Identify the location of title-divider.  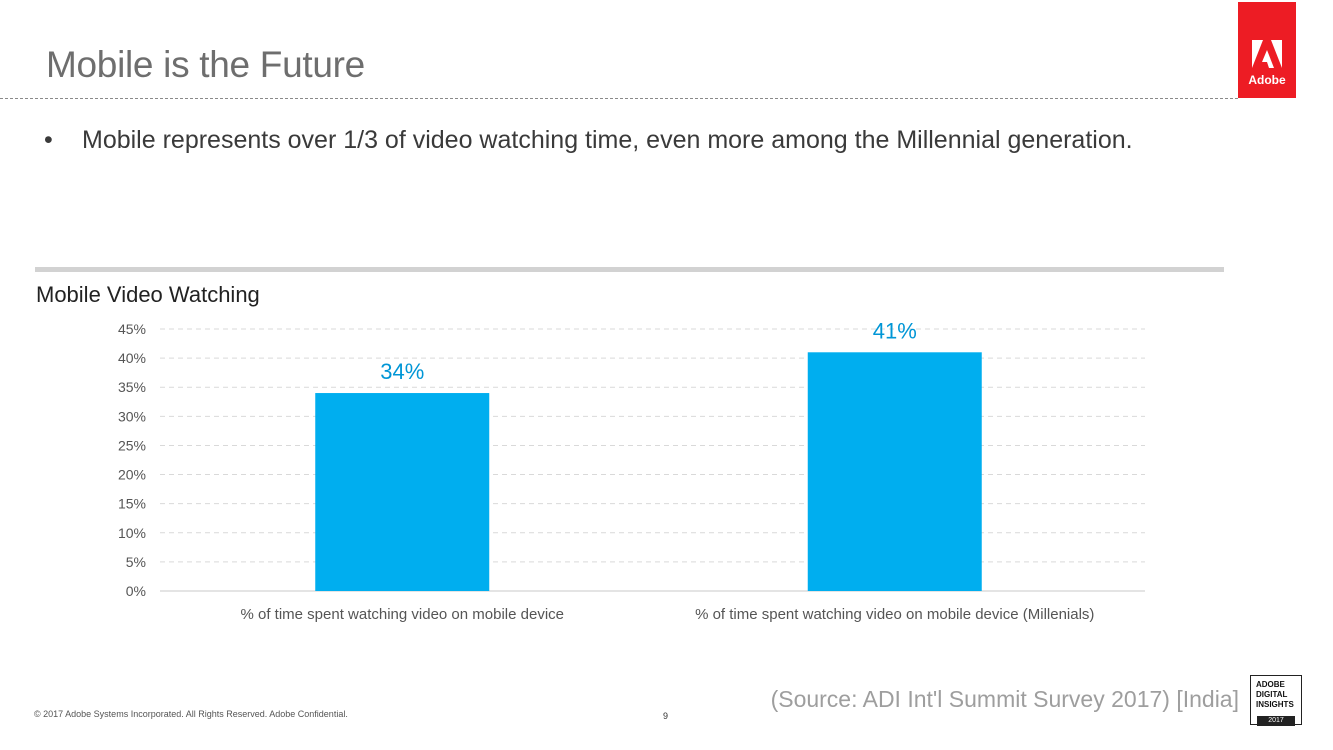
(619, 98).